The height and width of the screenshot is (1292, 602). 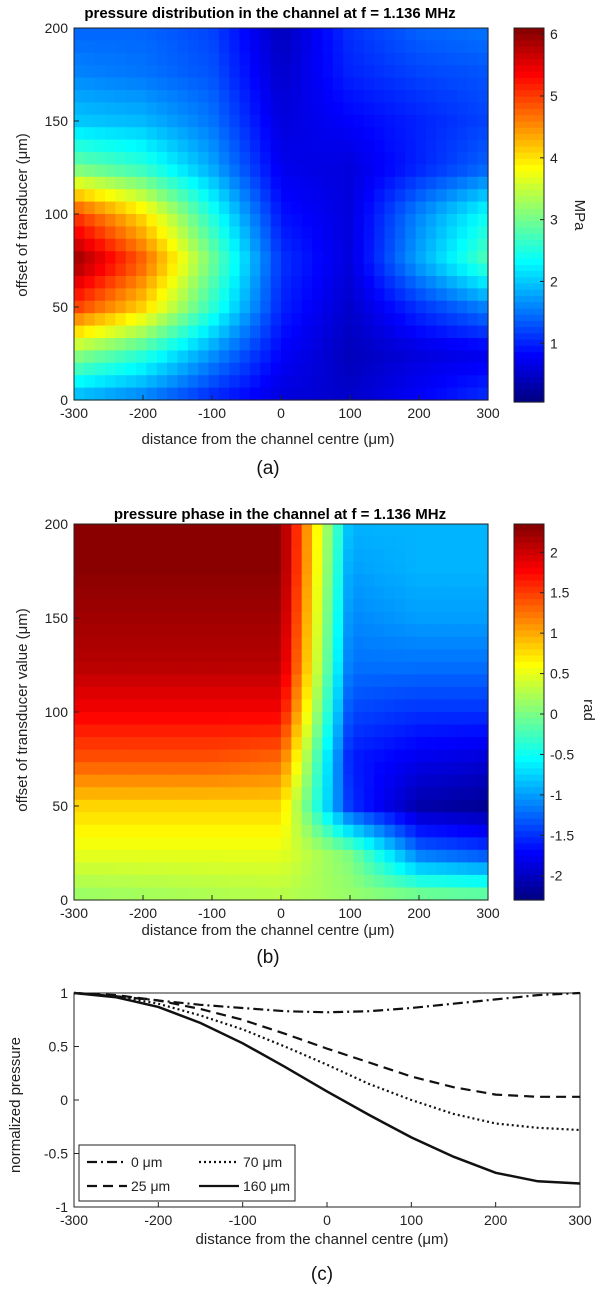 What do you see at coordinates (419, 413) in the screenshot?
I see `x-tick-label: 200` at bounding box center [419, 413].